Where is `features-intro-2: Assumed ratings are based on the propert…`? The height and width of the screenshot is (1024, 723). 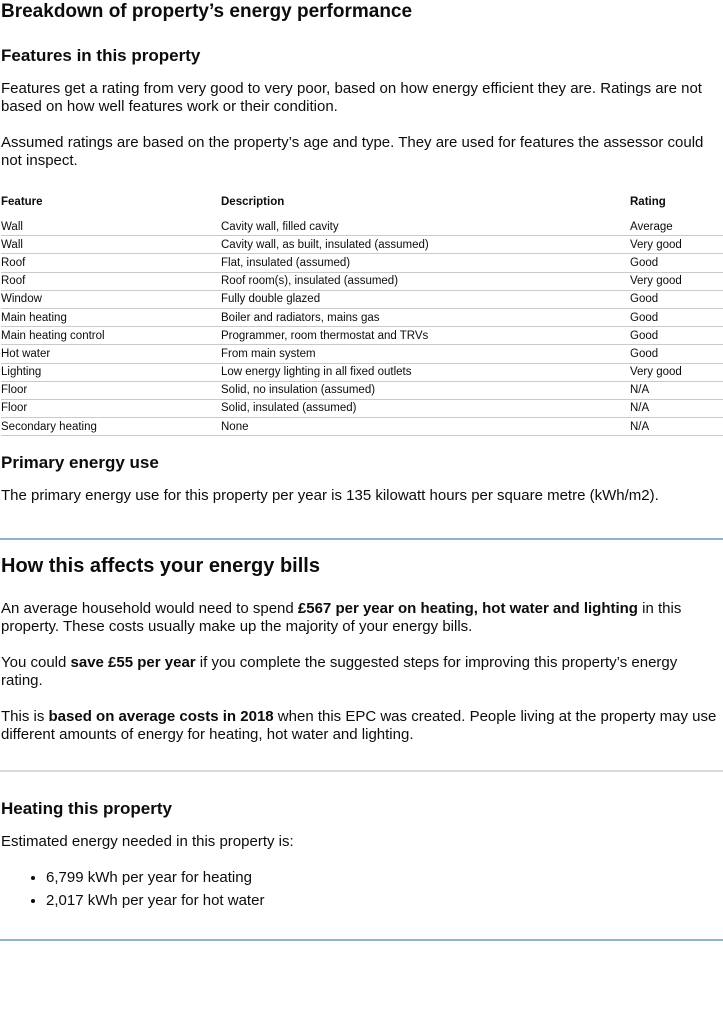
features-intro-2: Assumed ratings are based on the propert… is located at coordinates (352, 151).